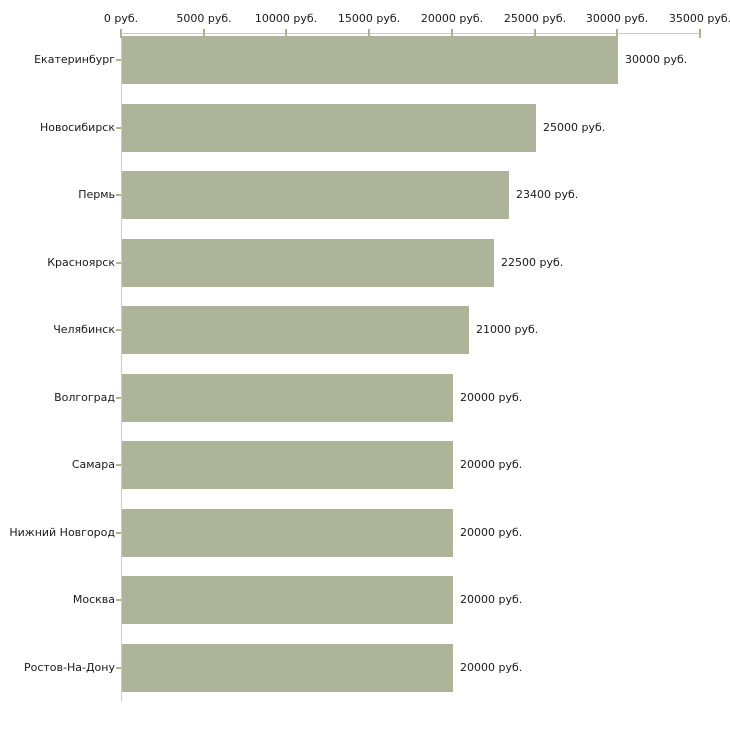 The width and height of the screenshot is (730, 730). What do you see at coordinates (84, 329) in the screenshot?
I see `category-label: Челябинск` at bounding box center [84, 329].